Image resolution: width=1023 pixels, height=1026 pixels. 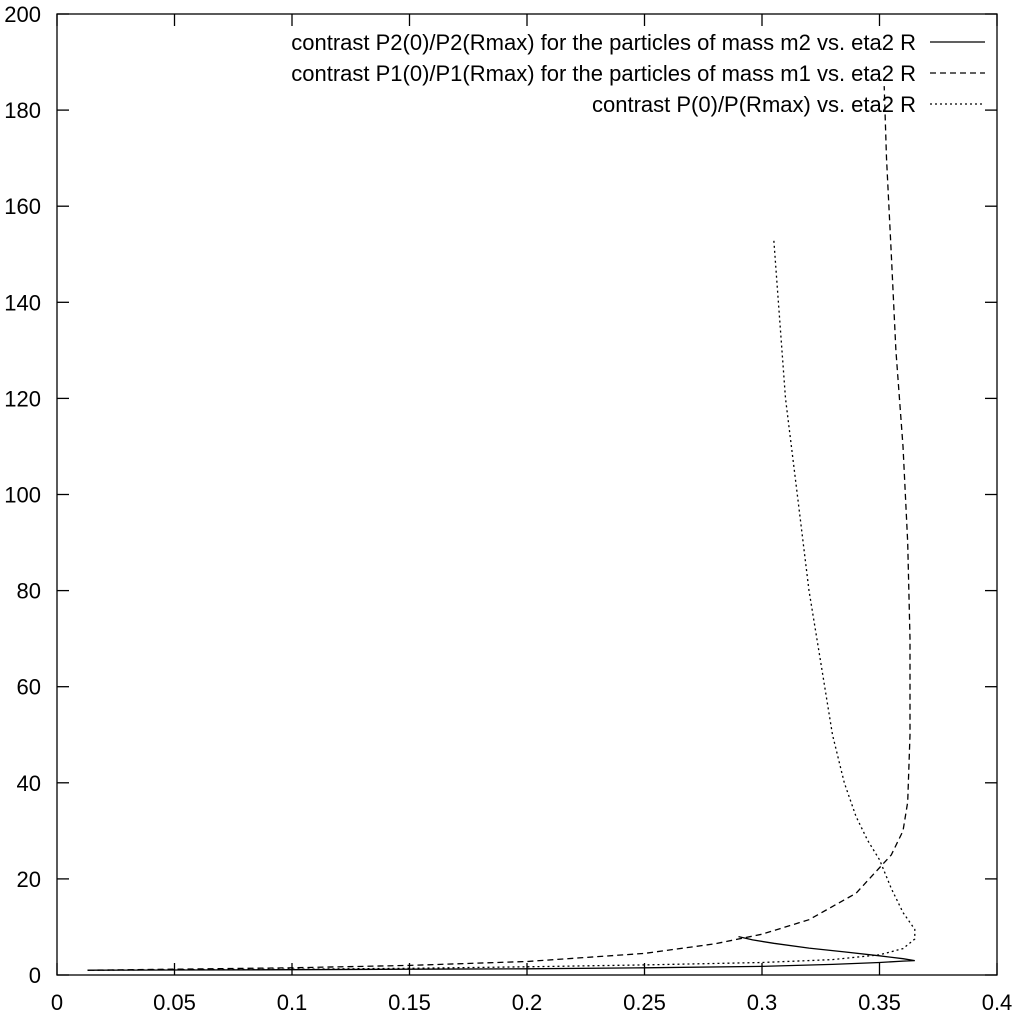 What do you see at coordinates (22, 206) in the screenshot?
I see `y-tick-label: 160` at bounding box center [22, 206].